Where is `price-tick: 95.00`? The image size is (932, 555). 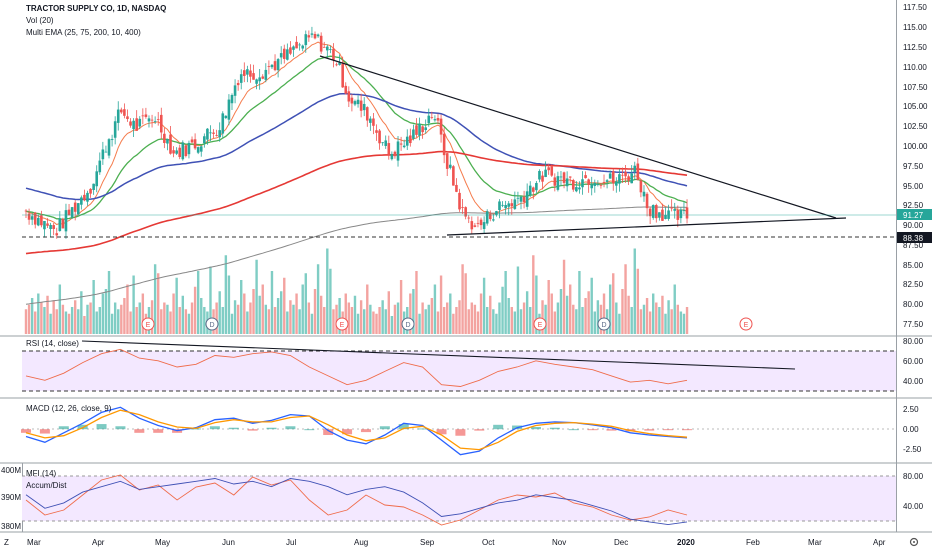
price-tick: 95.00 is located at coordinates (913, 186).